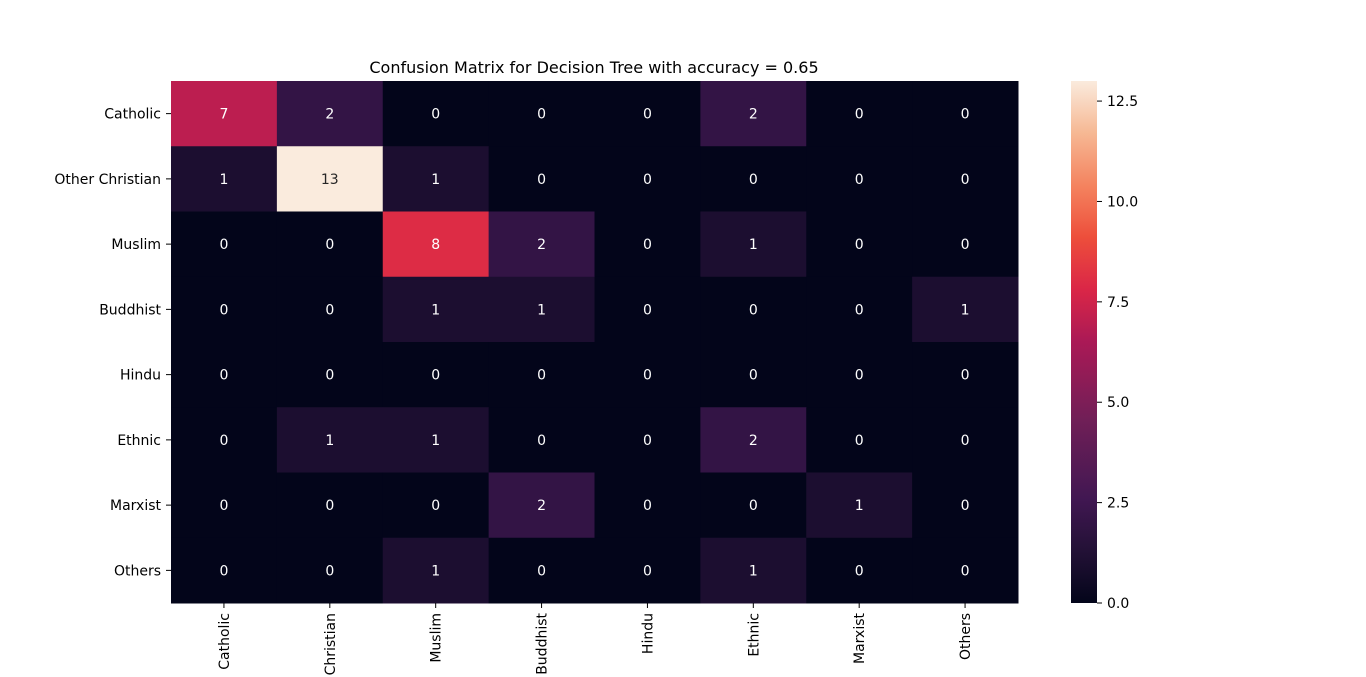 This screenshot has width=1366, height=677. Describe the element at coordinates (543, 643) in the screenshot. I see `x-tick-label: Buddhist` at that location.